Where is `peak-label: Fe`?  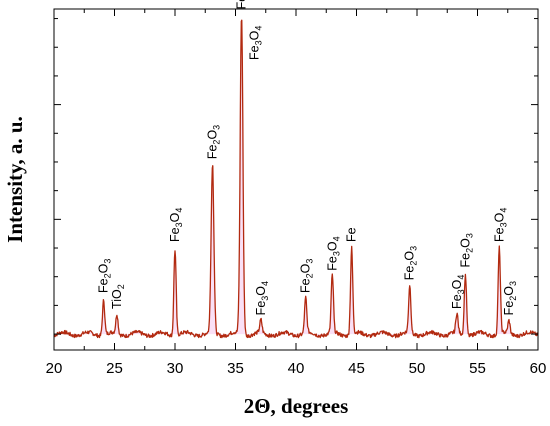
peak-label: Fe is located at coordinates (352, 234).